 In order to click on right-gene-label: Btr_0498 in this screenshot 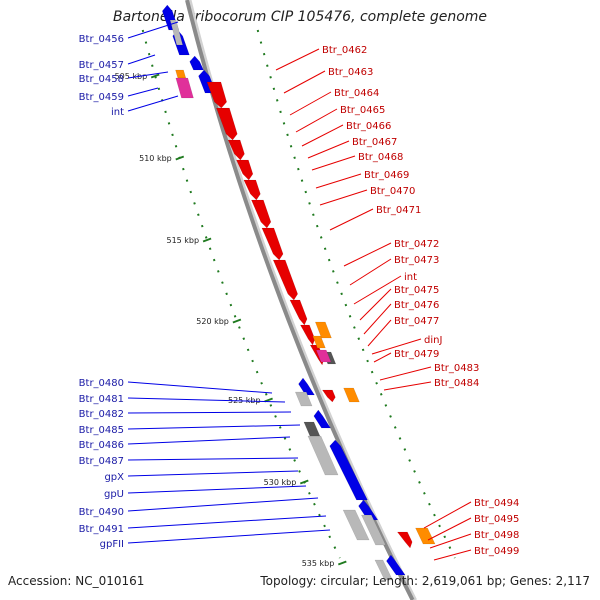, I will do `click(496, 535)`.